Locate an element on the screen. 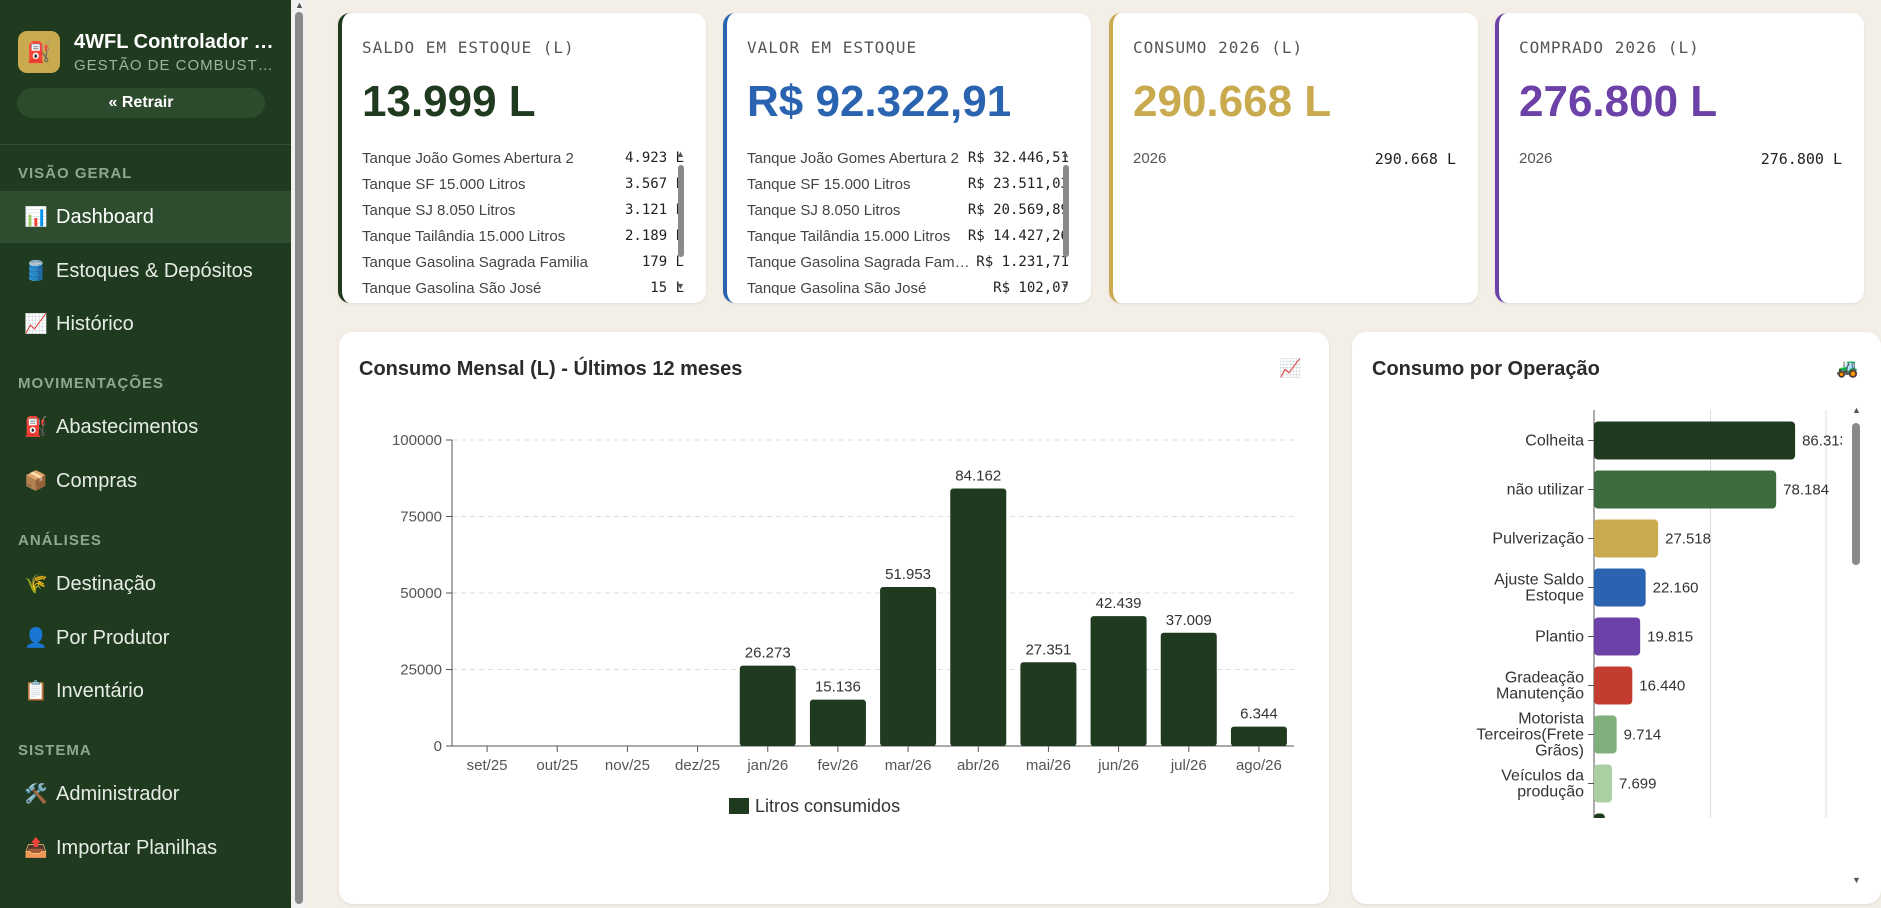  sidebar-item-inventario: 📋 Inventário is located at coordinates (145, 691).